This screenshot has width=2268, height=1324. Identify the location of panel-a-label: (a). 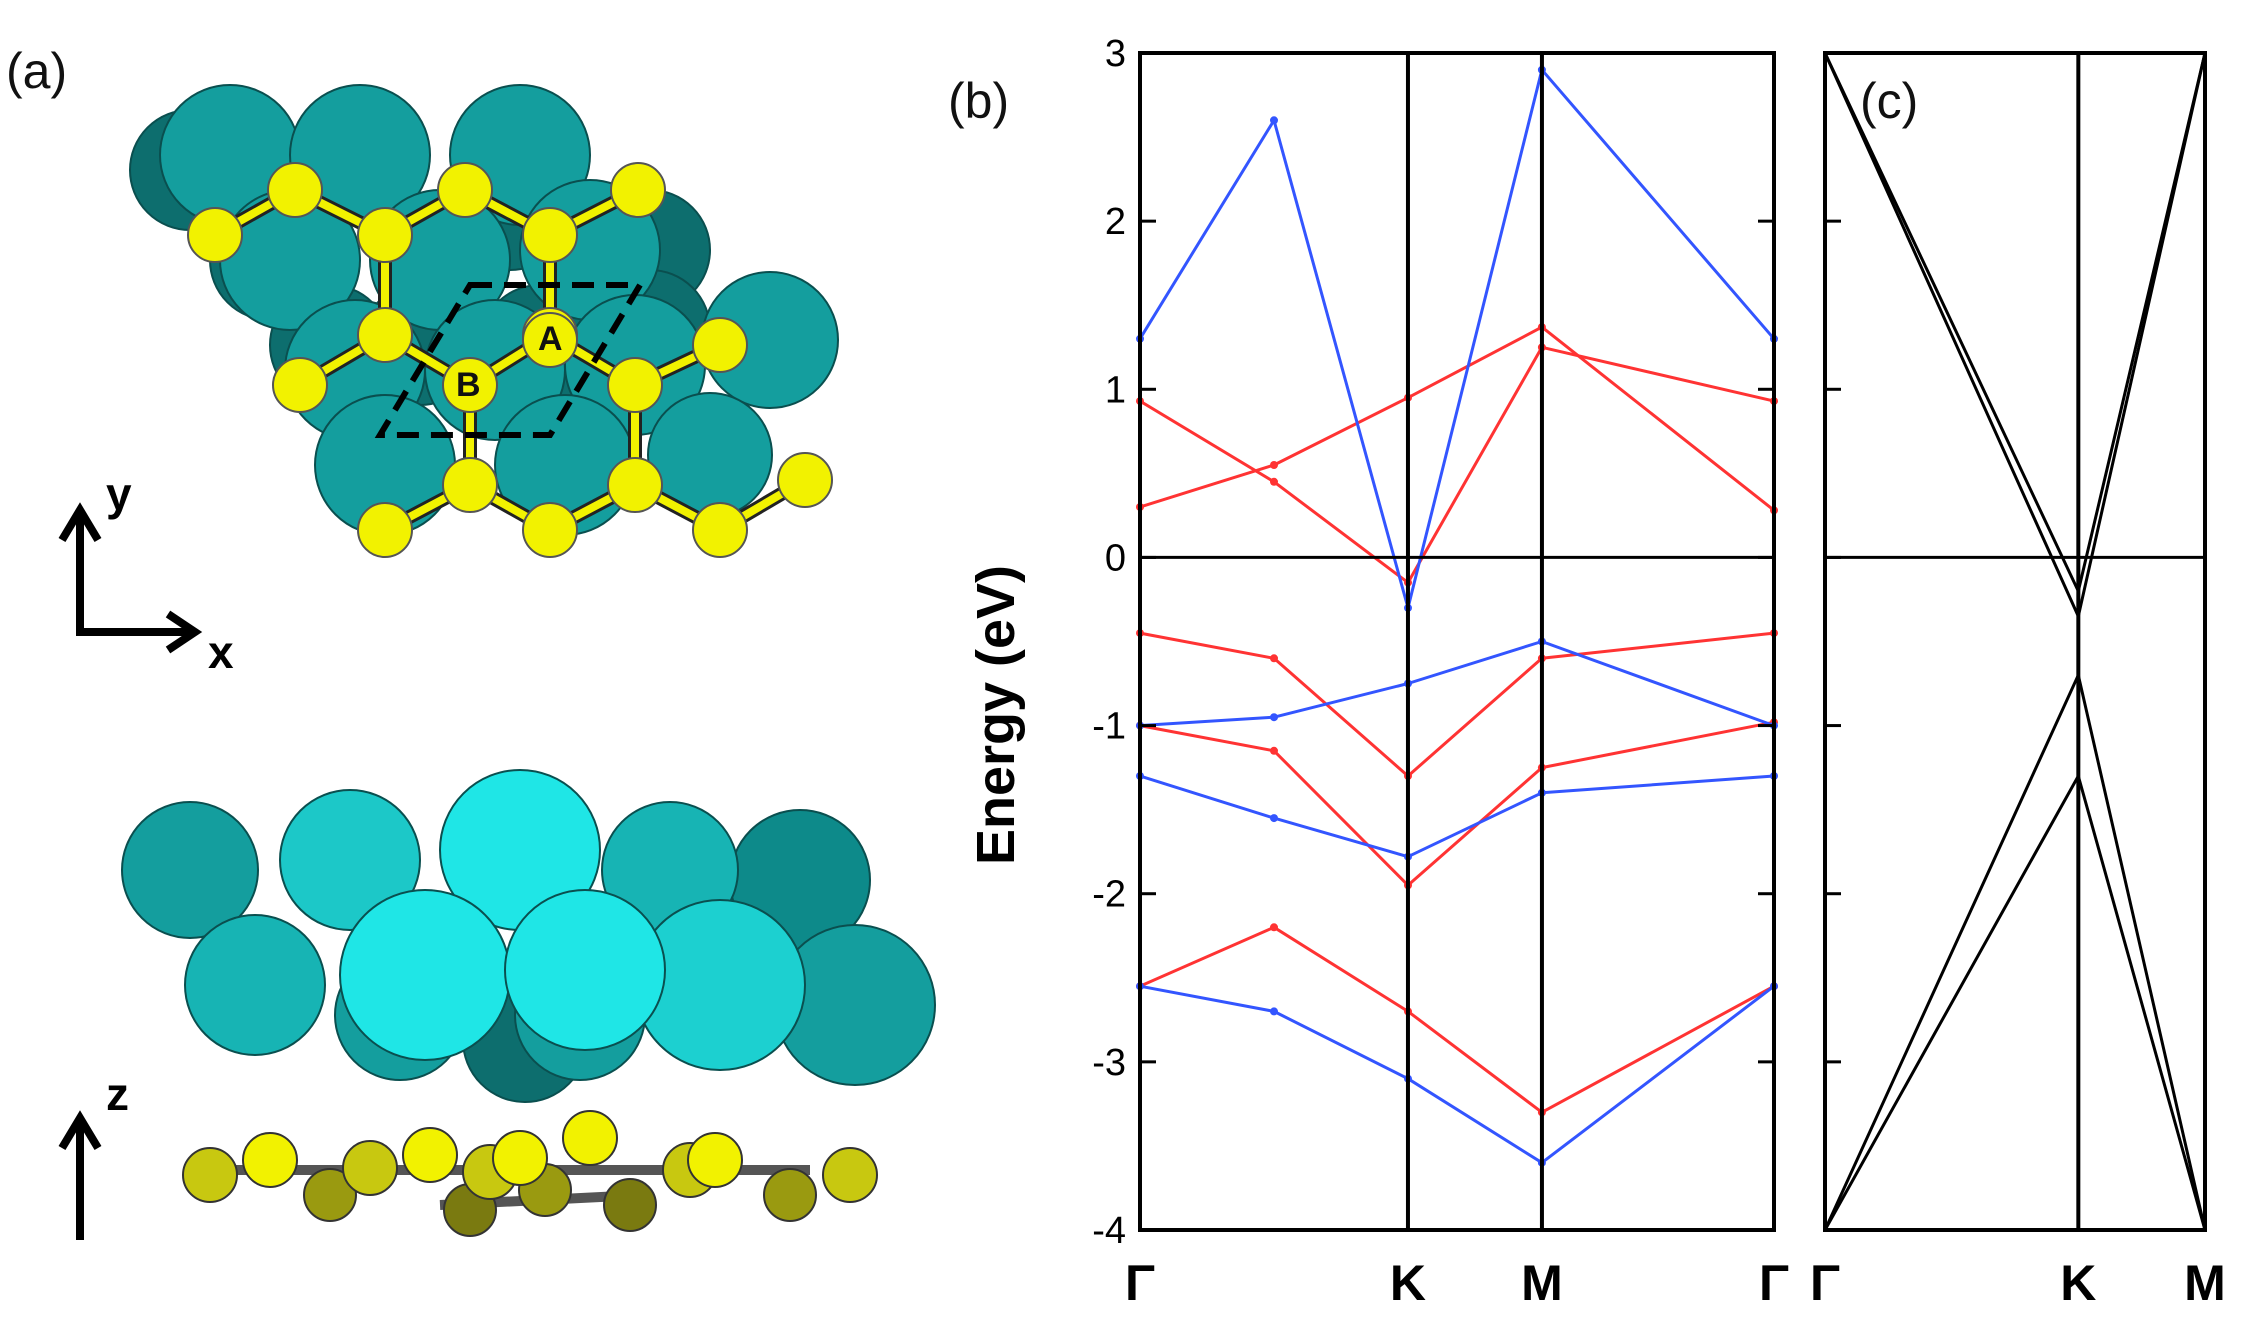
(36, 71).